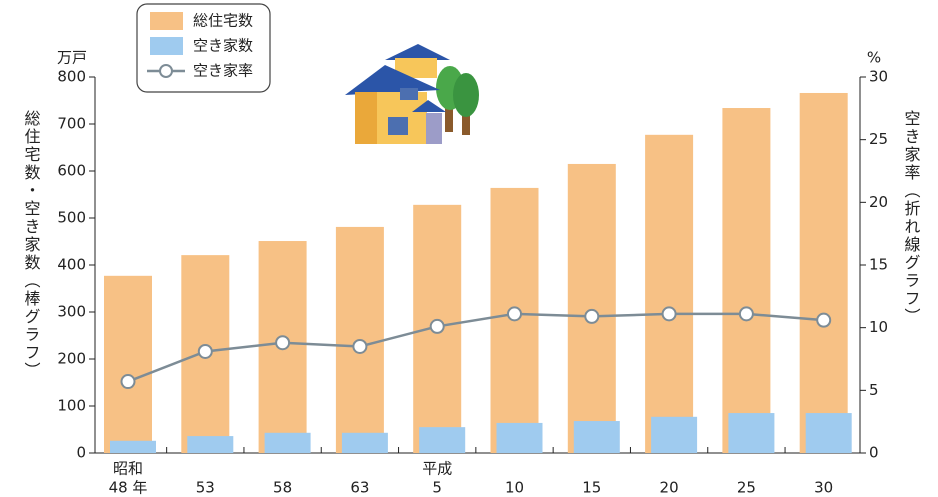 This screenshot has height=497, width=938. I want to click on y-tick-label: 100, so click(71, 406).